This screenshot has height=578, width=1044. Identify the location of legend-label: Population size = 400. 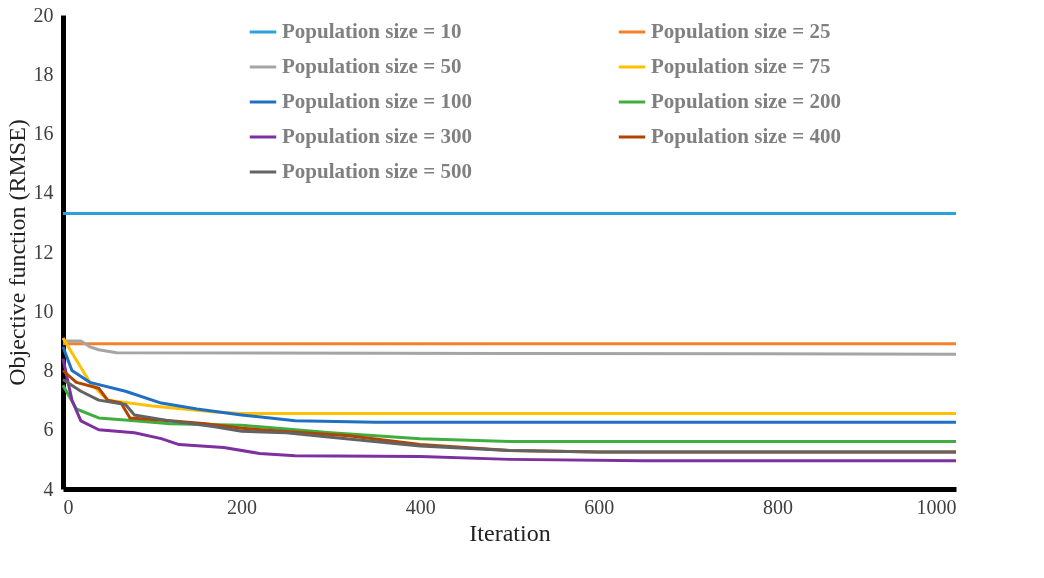
(746, 136).